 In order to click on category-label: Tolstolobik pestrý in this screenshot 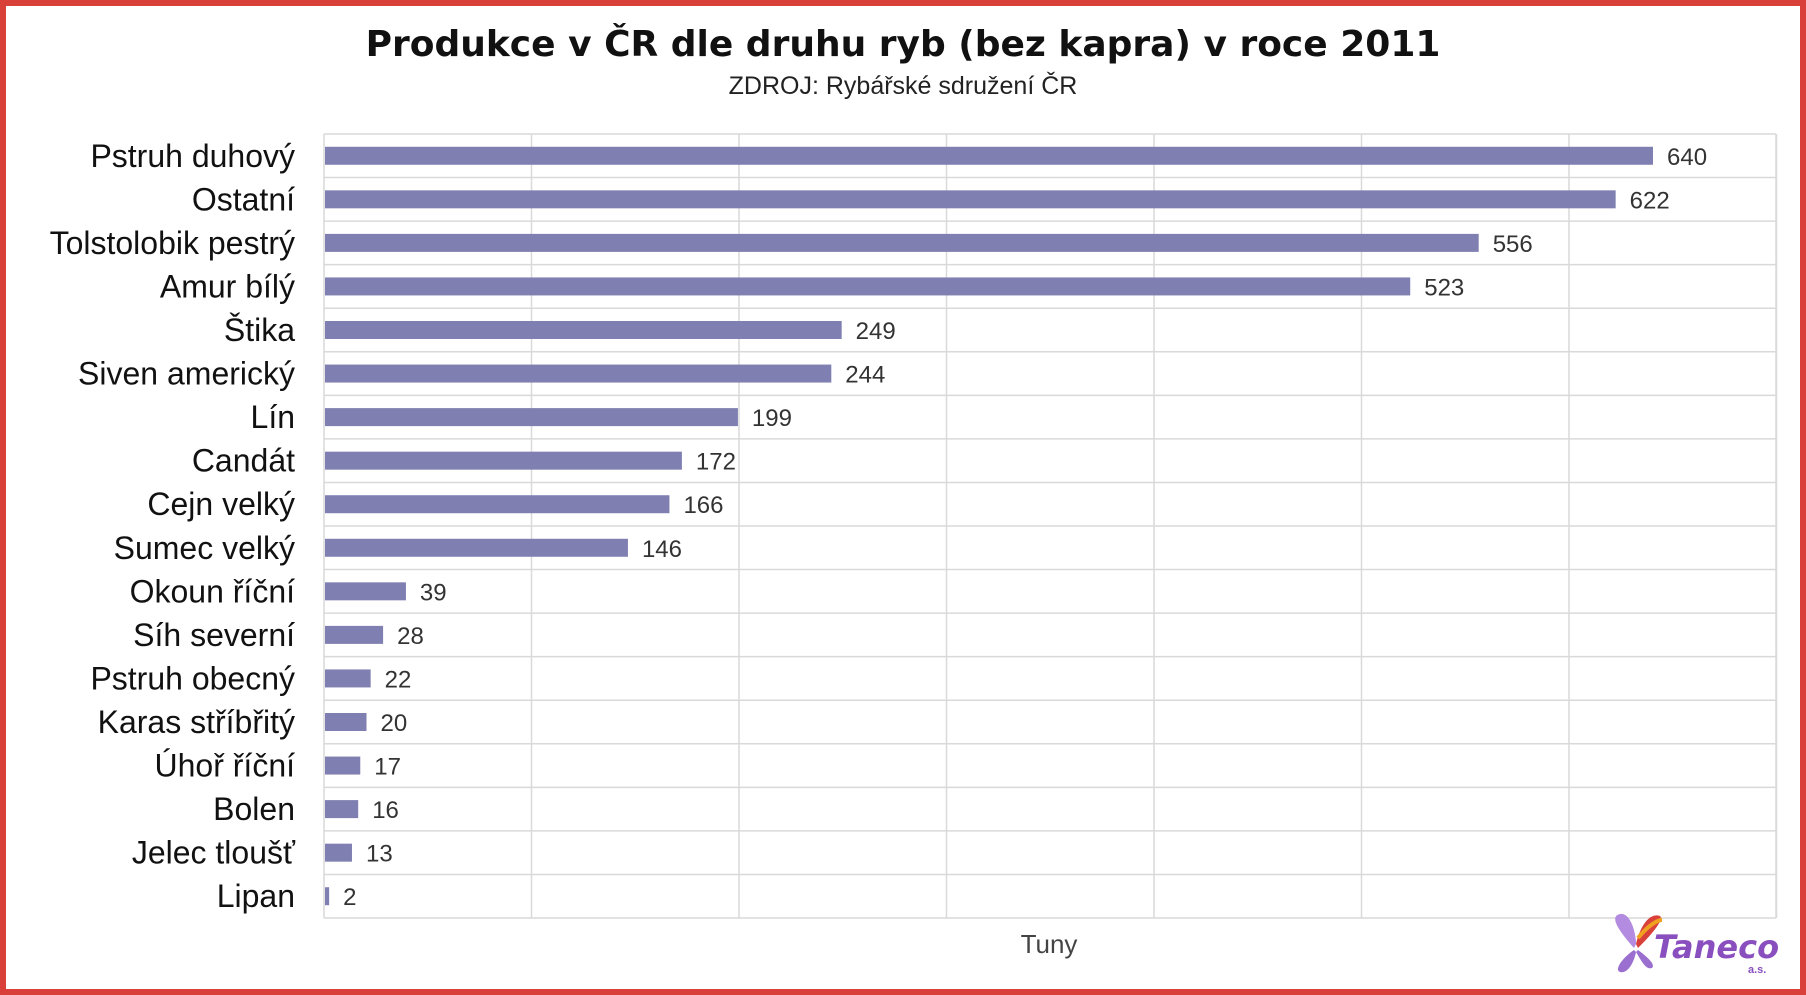, I will do `click(172, 243)`.